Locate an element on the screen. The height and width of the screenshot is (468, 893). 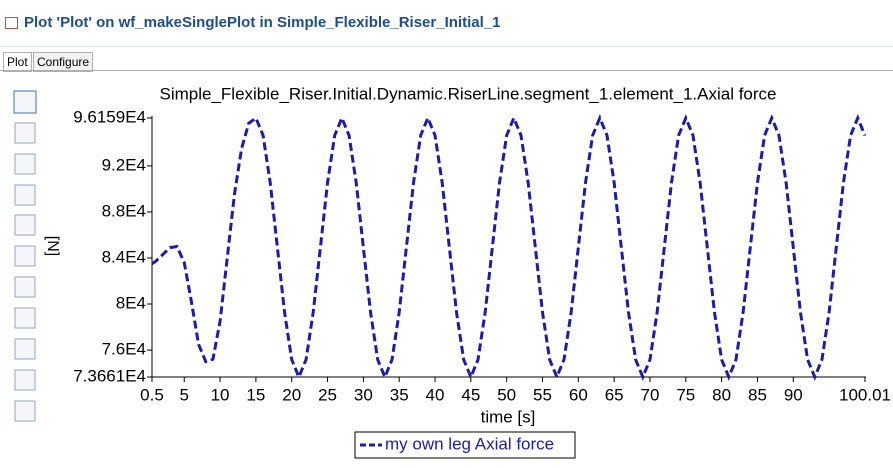
y-tick-label: 7.6E4 is located at coordinates (124, 349).